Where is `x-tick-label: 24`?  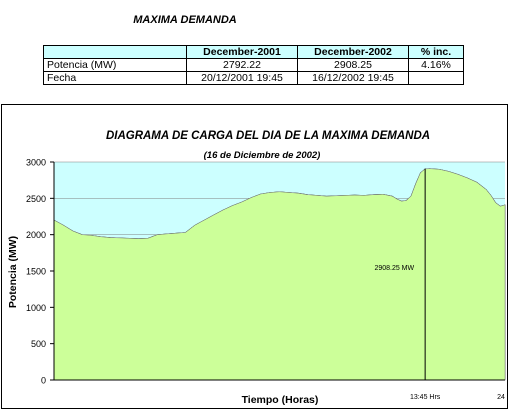 x-tick-label: 24 is located at coordinates (501, 397).